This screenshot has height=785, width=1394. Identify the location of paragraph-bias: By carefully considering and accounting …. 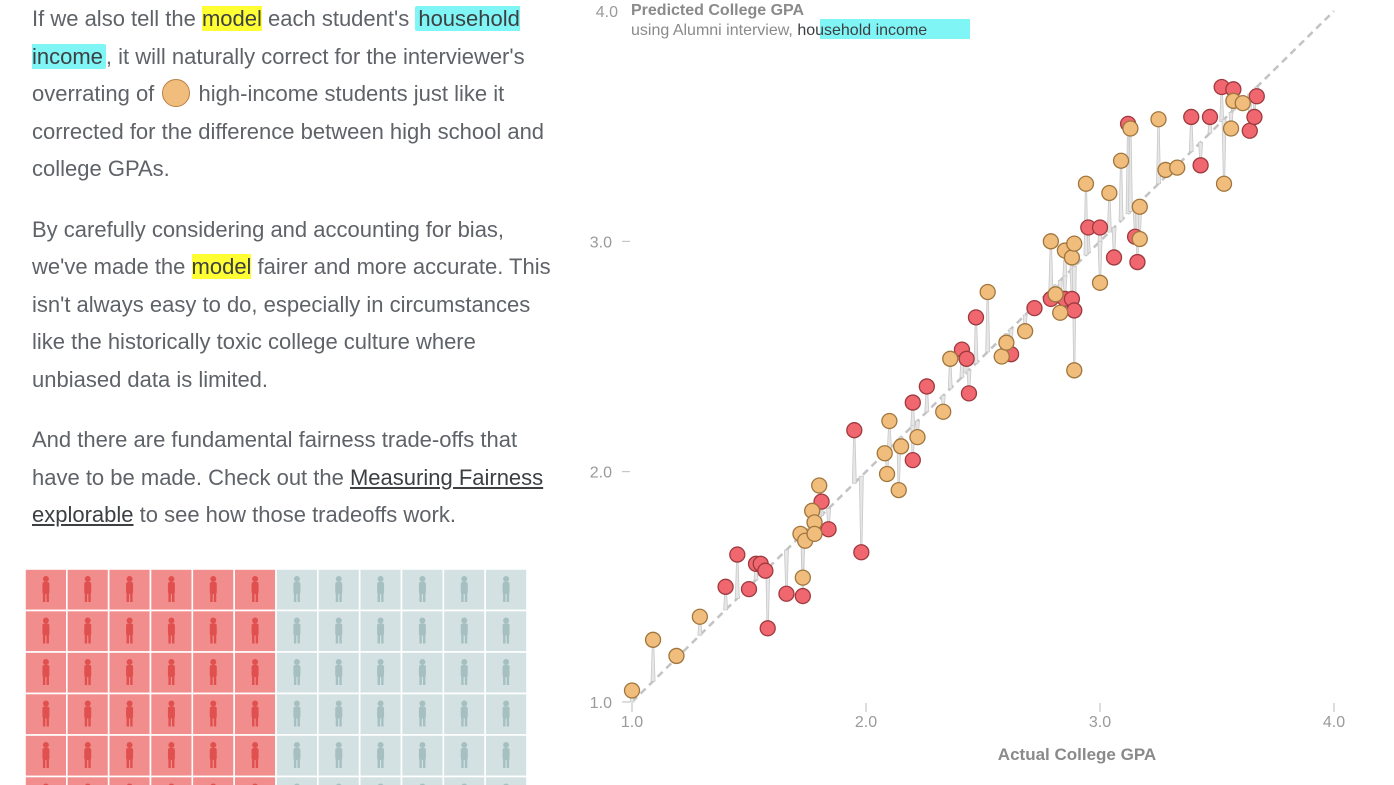
(292, 305).